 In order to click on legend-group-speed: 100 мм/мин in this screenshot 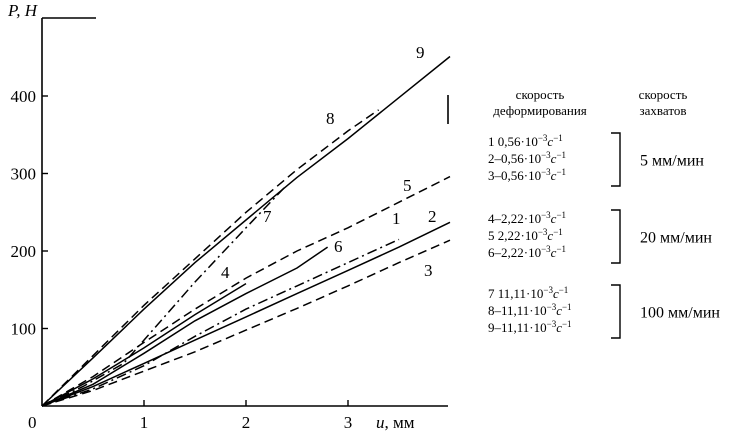, I will do `click(680, 313)`.